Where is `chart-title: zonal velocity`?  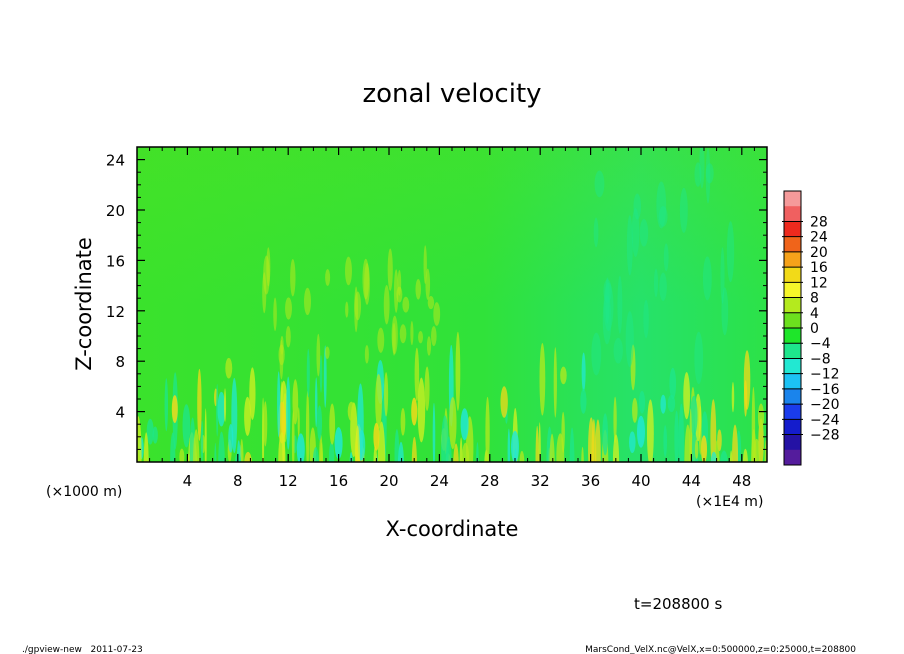 chart-title: zonal velocity is located at coordinates (451, 94).